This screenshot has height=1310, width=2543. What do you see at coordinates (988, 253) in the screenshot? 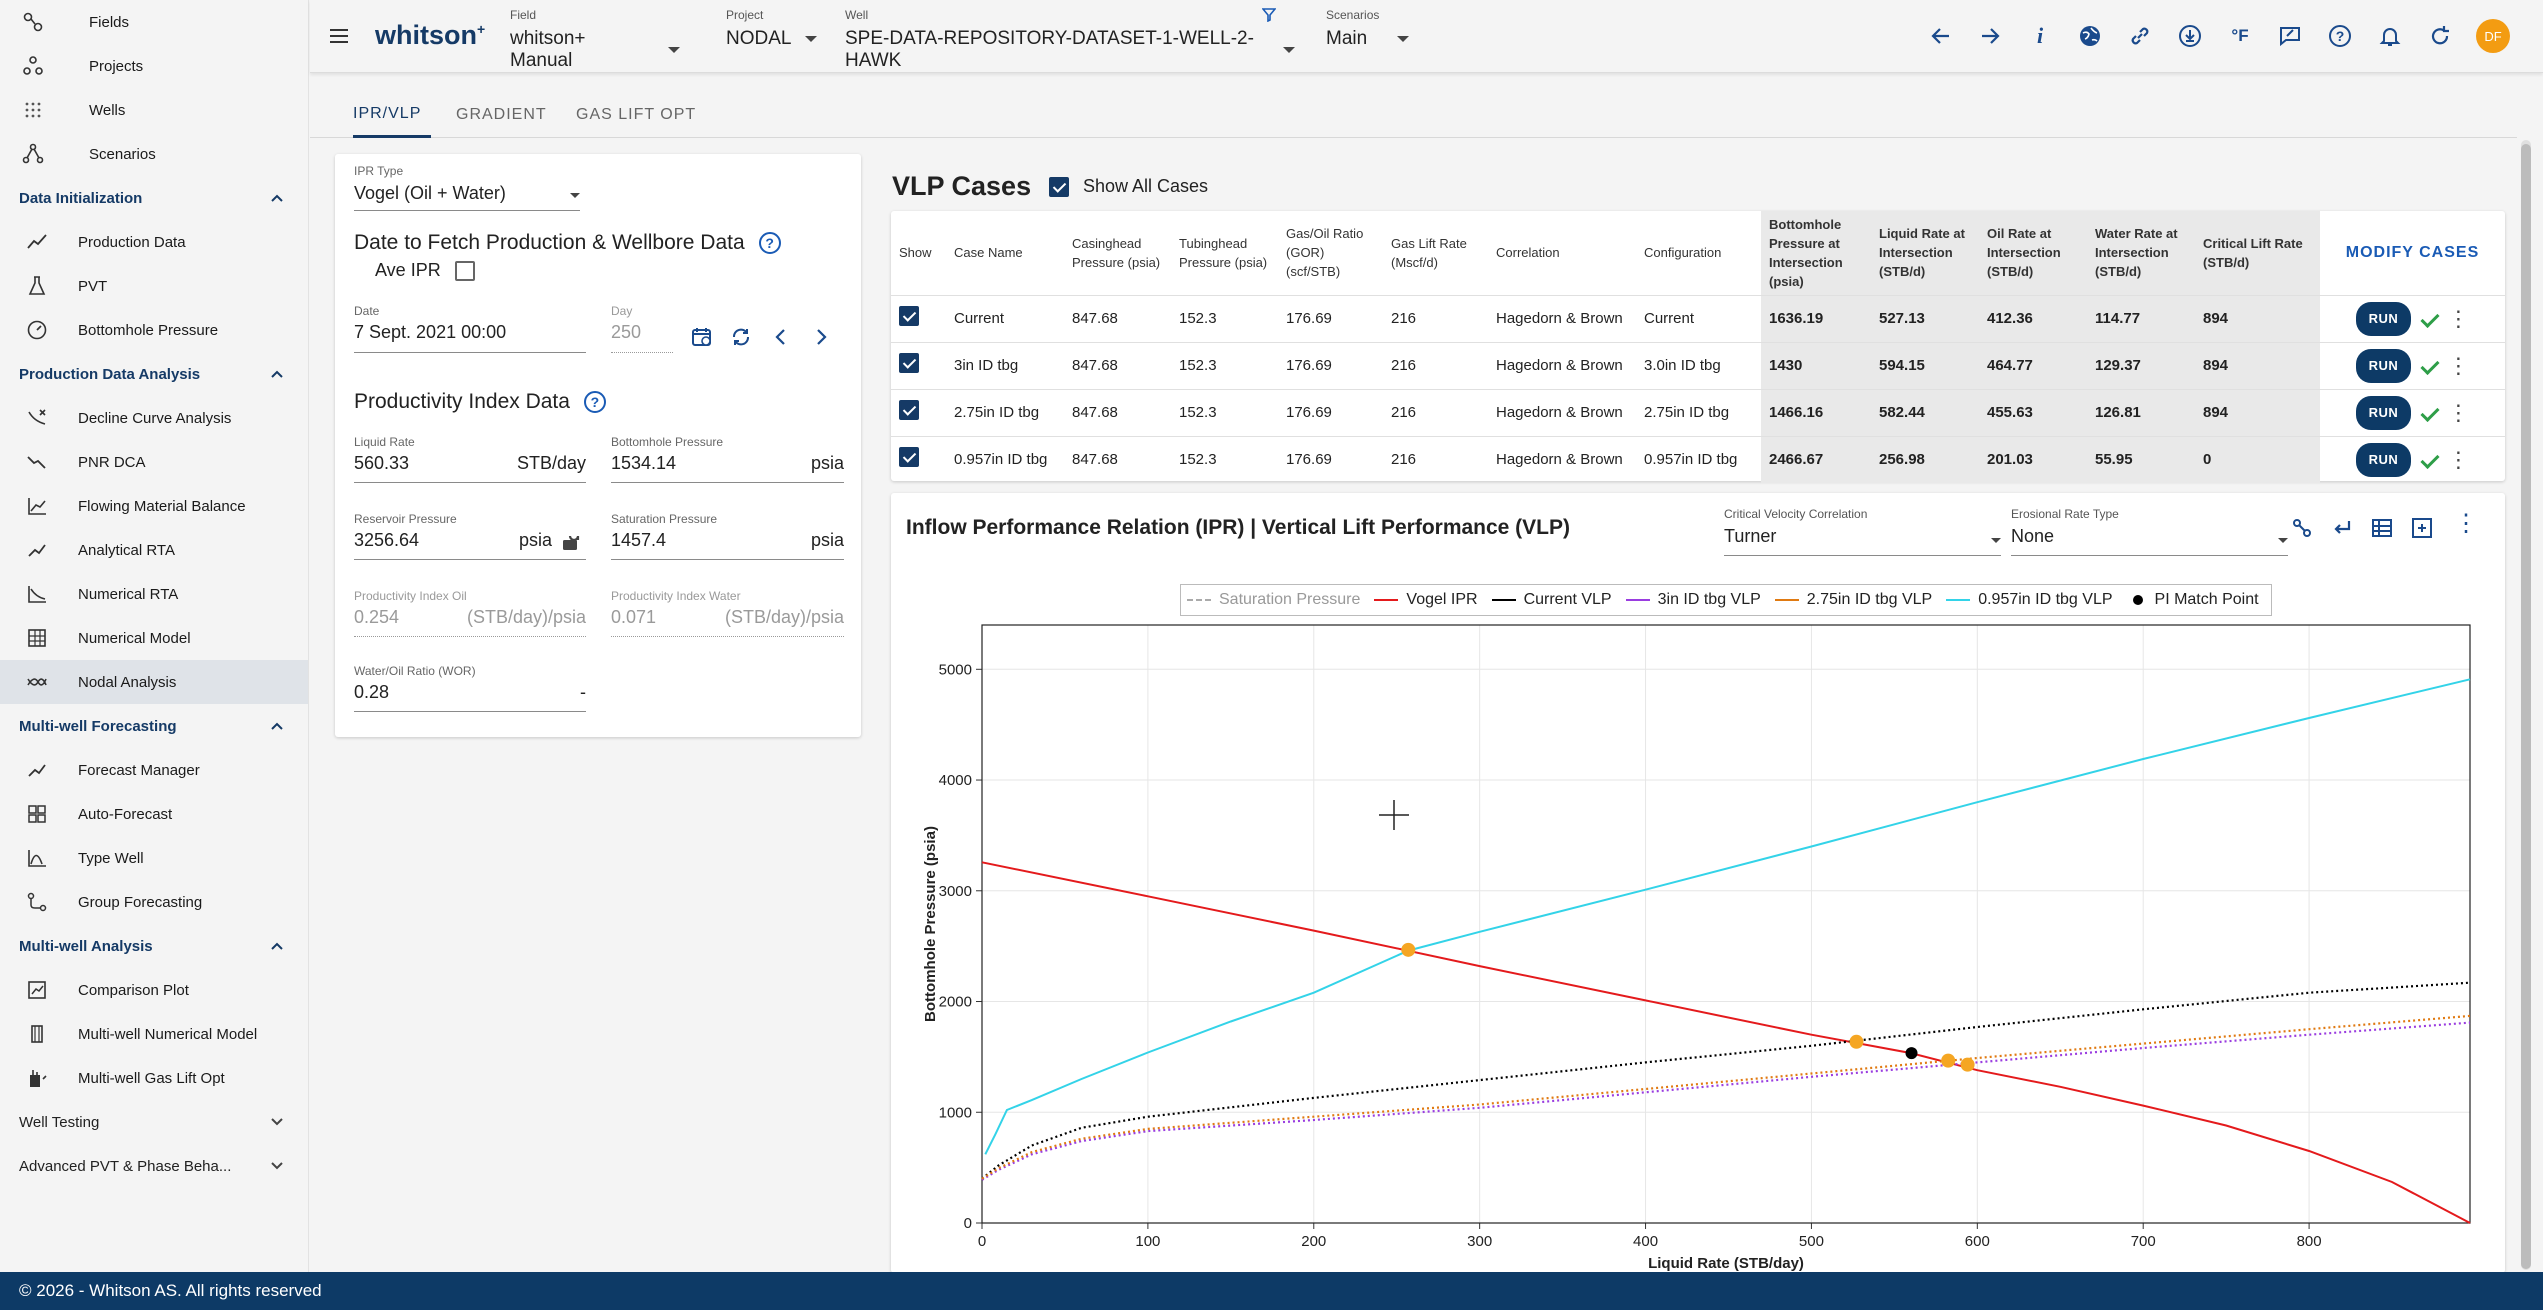
I see `column-header: Case Name` at bounding box center [988, 253].